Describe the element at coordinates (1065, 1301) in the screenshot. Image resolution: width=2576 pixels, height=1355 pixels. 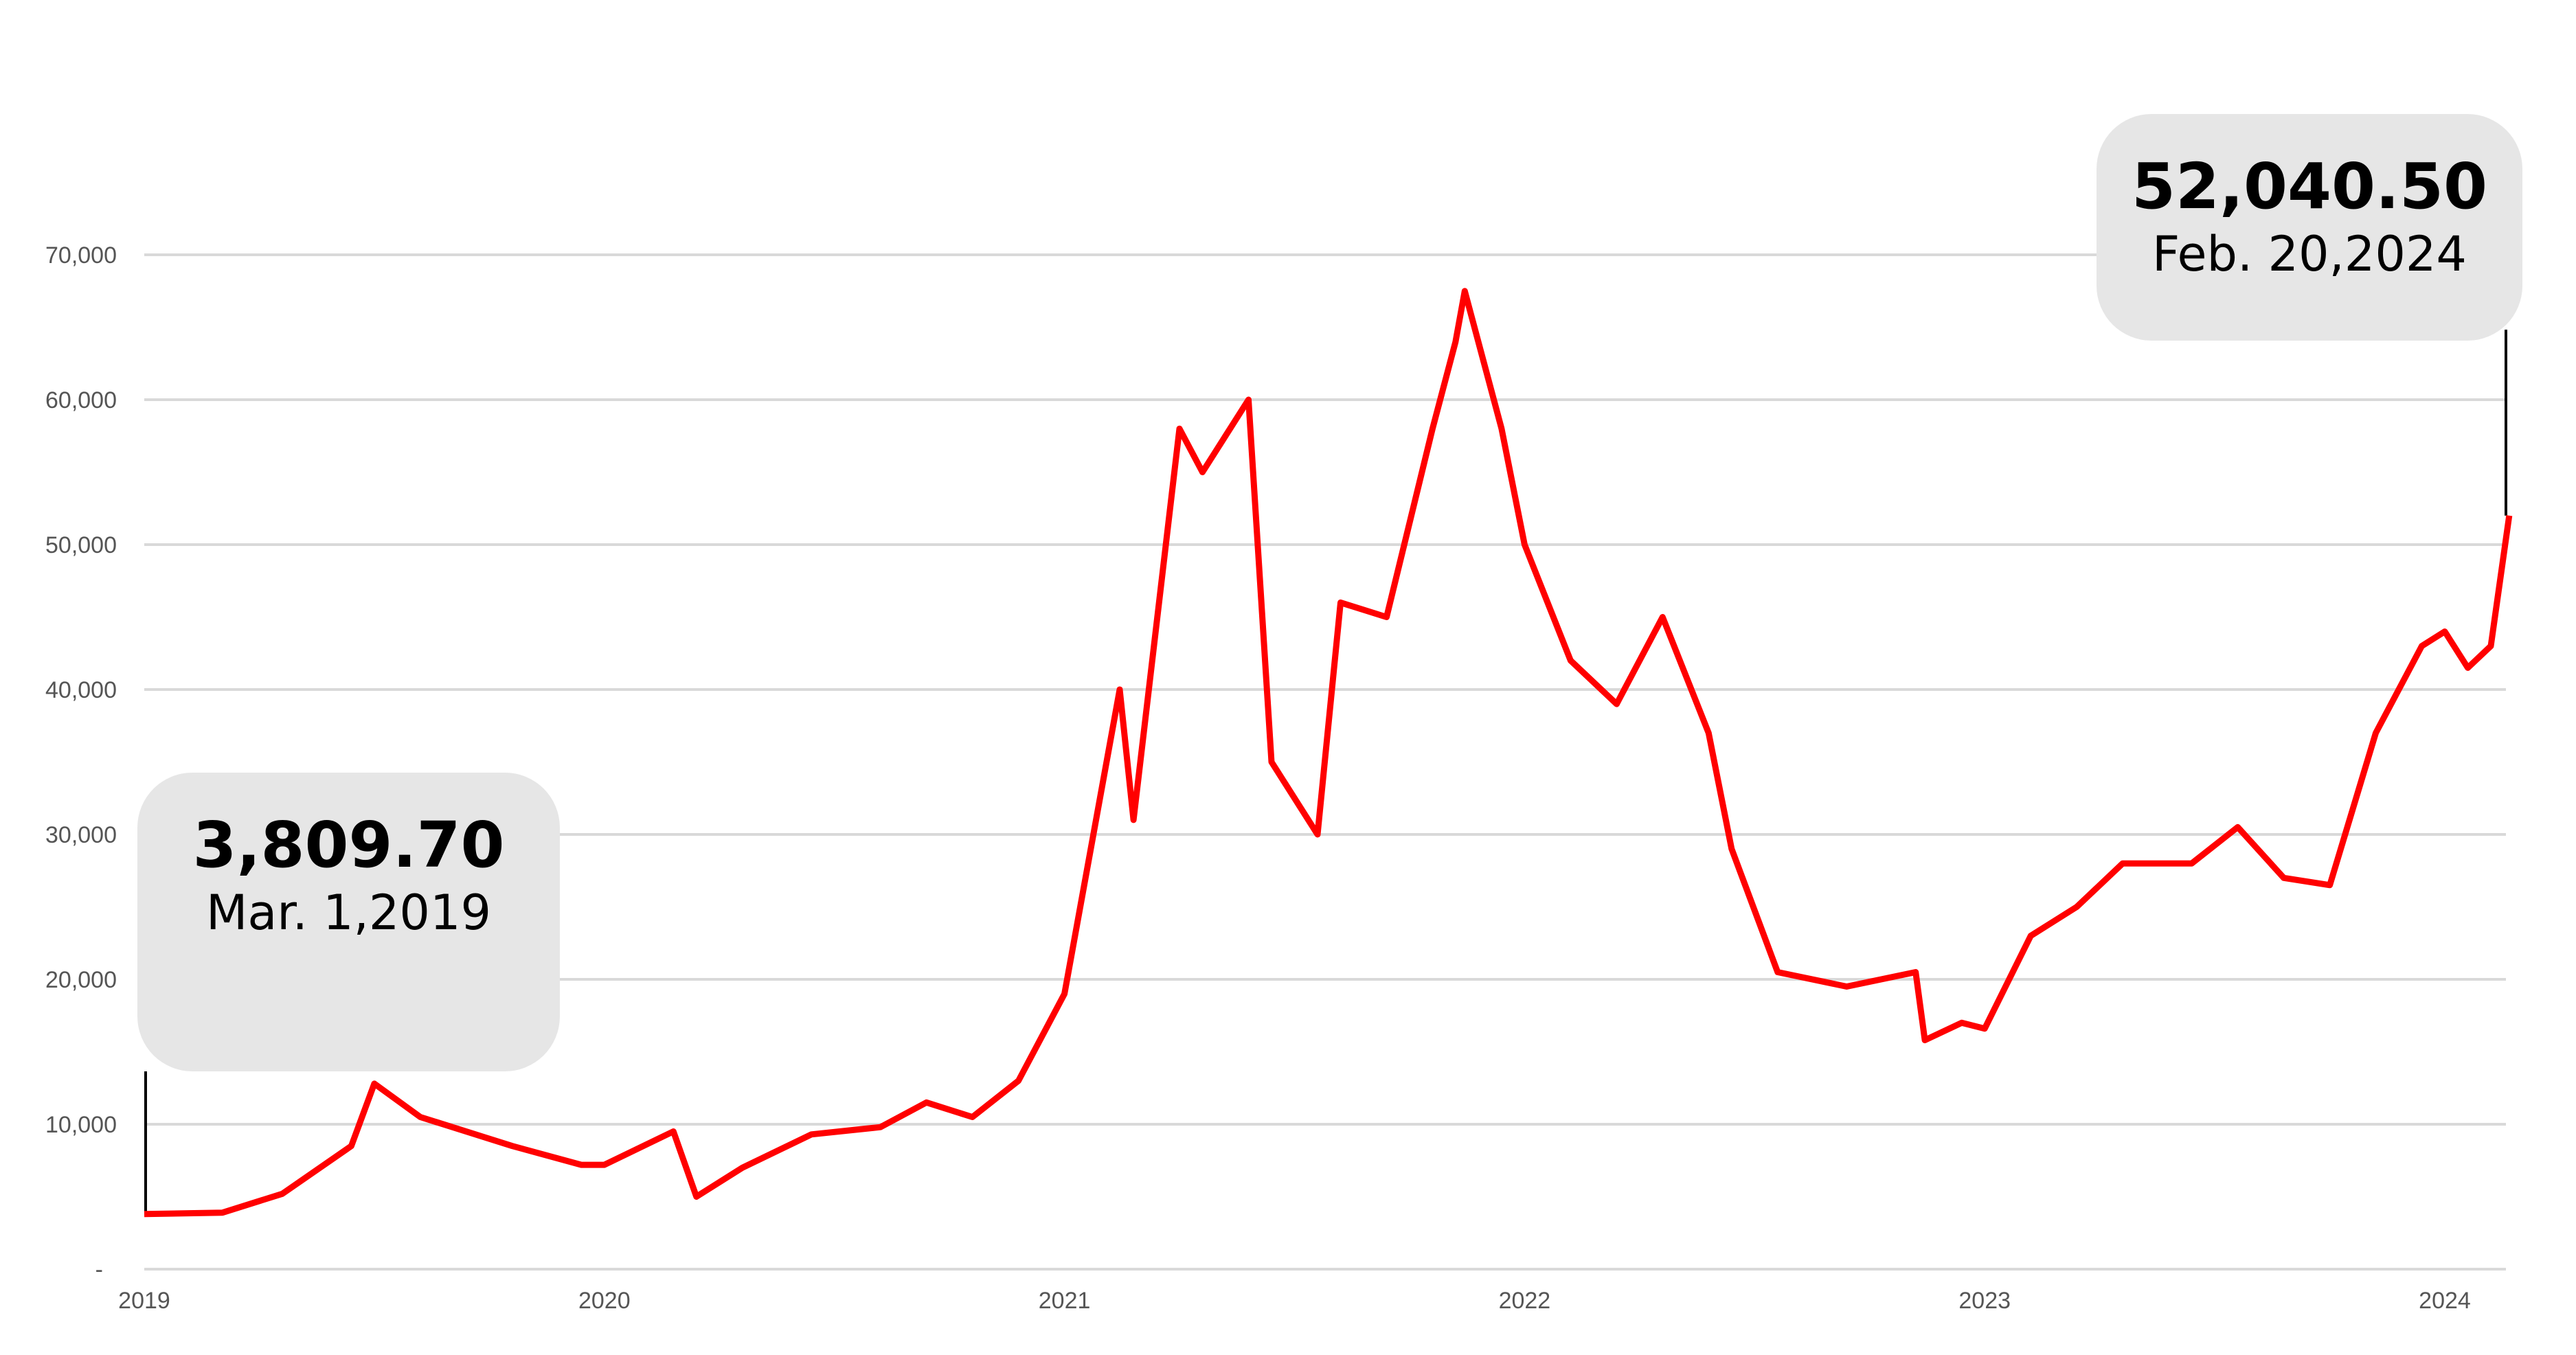
I see `x-tick-label: 2021` at that location.